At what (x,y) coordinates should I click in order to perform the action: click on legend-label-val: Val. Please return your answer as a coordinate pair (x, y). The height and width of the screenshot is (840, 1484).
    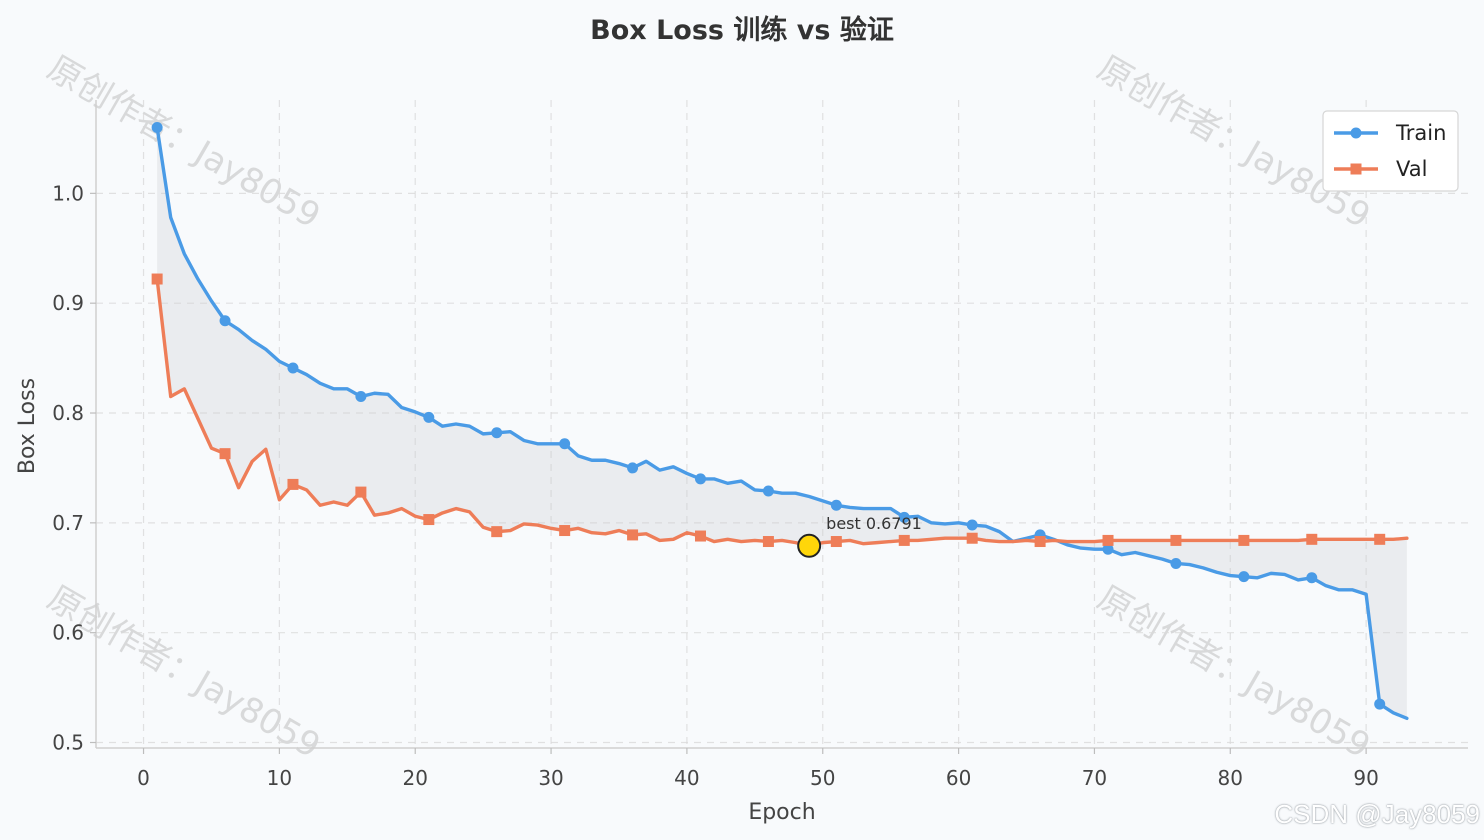
    Looking at the image, I should click on (1411, 169).